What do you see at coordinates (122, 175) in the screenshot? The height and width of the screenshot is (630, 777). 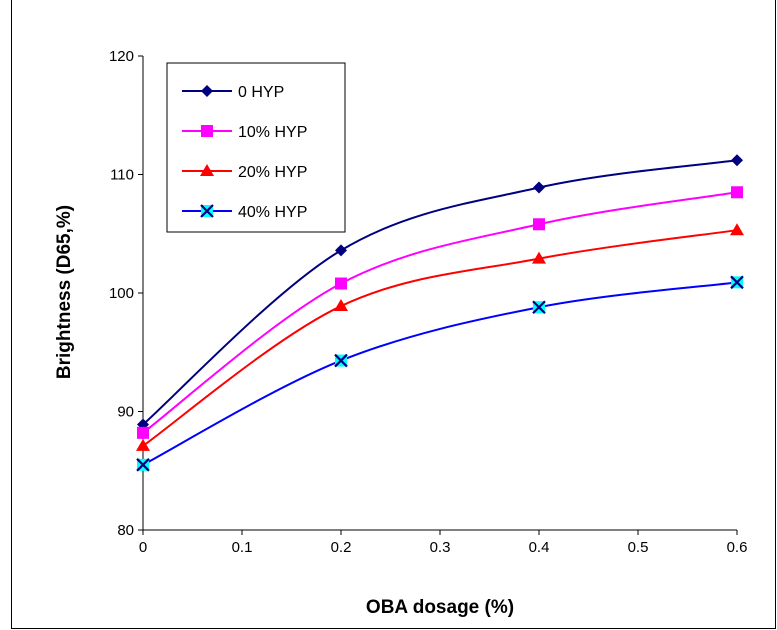 I see `y-tick-label: 110` at bounding box center [122, 175].